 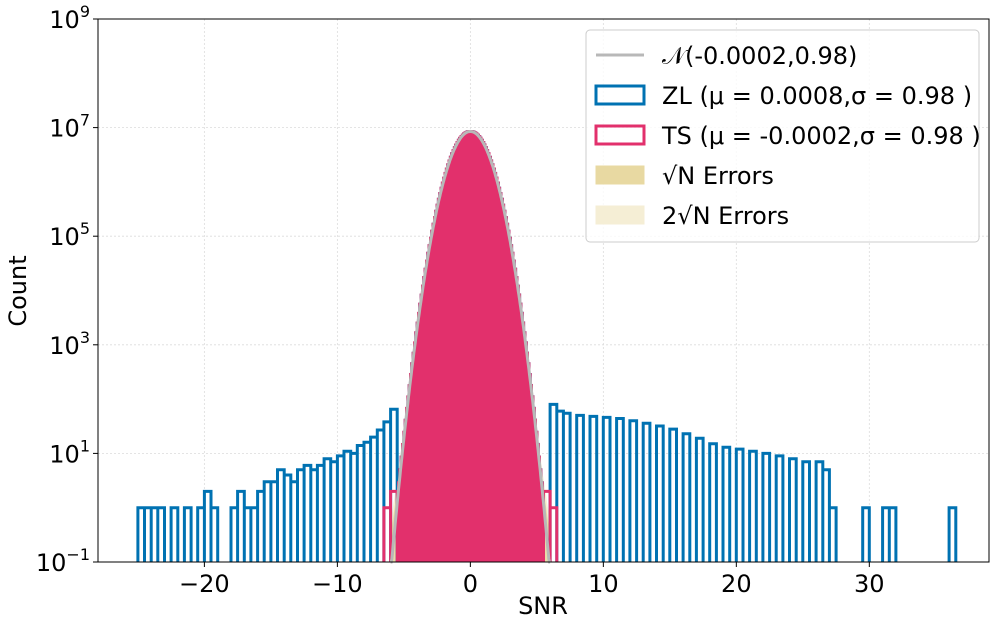 What do you see at coordinates (532, 580) in the screenshot?
I see `x-axis-ticks: −20 −10 0 10 20 30` at bounding box center [532, 580].